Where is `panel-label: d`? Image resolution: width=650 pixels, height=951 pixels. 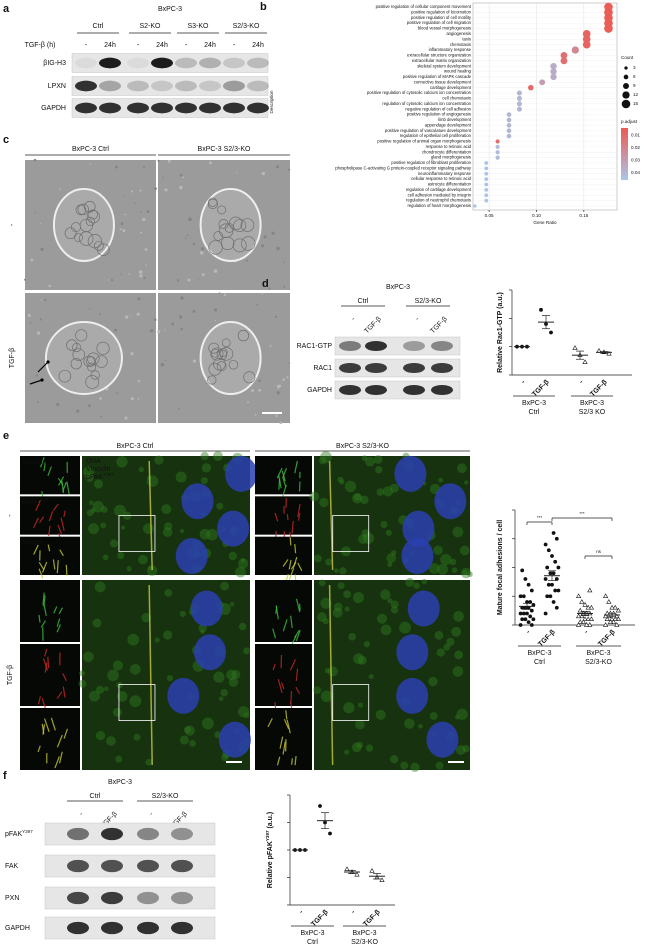 panel-label: d is located at coordinates (265, 284).